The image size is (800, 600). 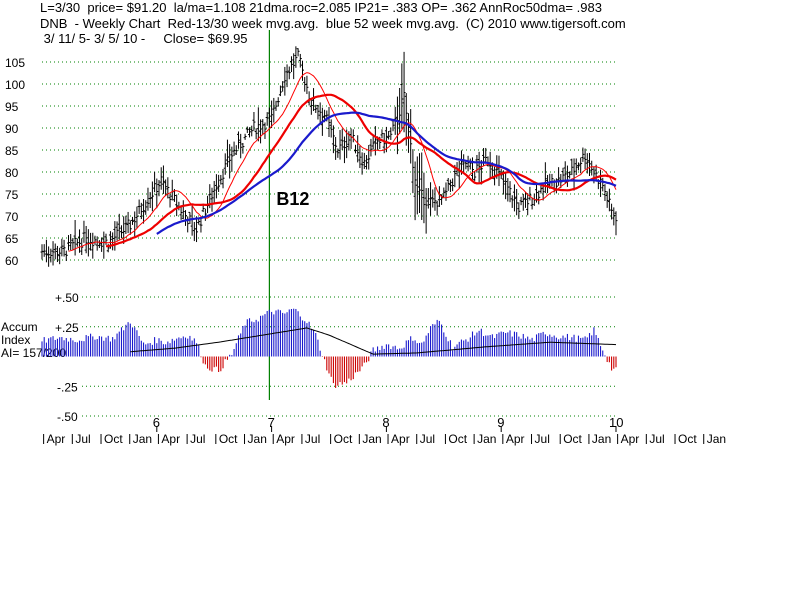 What do you see at coordinates (156, 422) in the screenshot?
I see `year-label: 6` at bounding box center [156, 422].